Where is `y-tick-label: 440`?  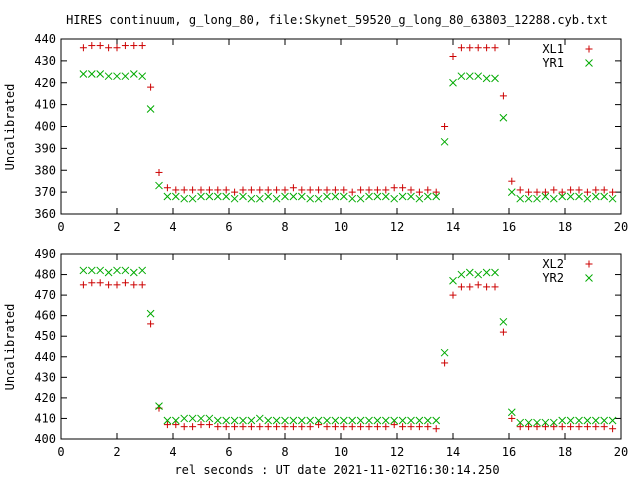 y-tick-label: 440 is located at coordinates (45, 39).